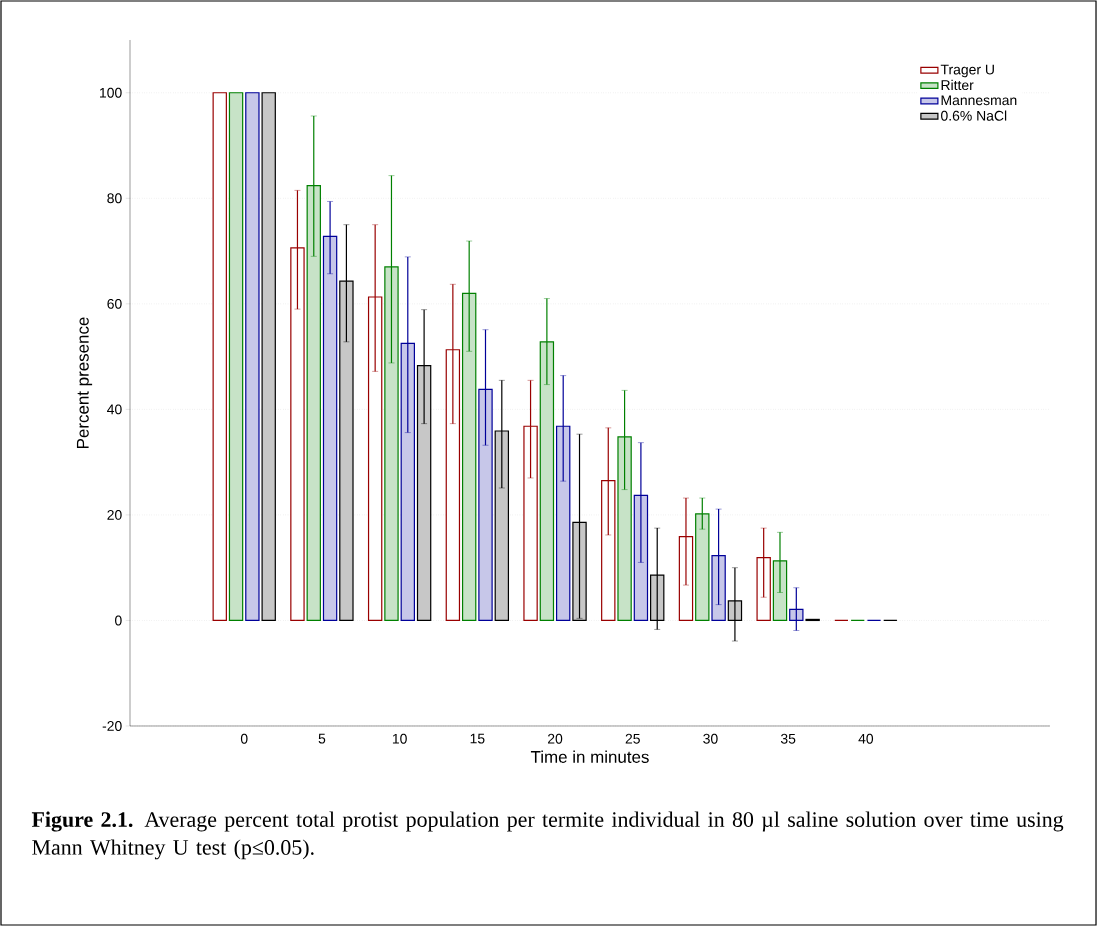  I want to click on y-tick-label: 60, so click(114, 303).